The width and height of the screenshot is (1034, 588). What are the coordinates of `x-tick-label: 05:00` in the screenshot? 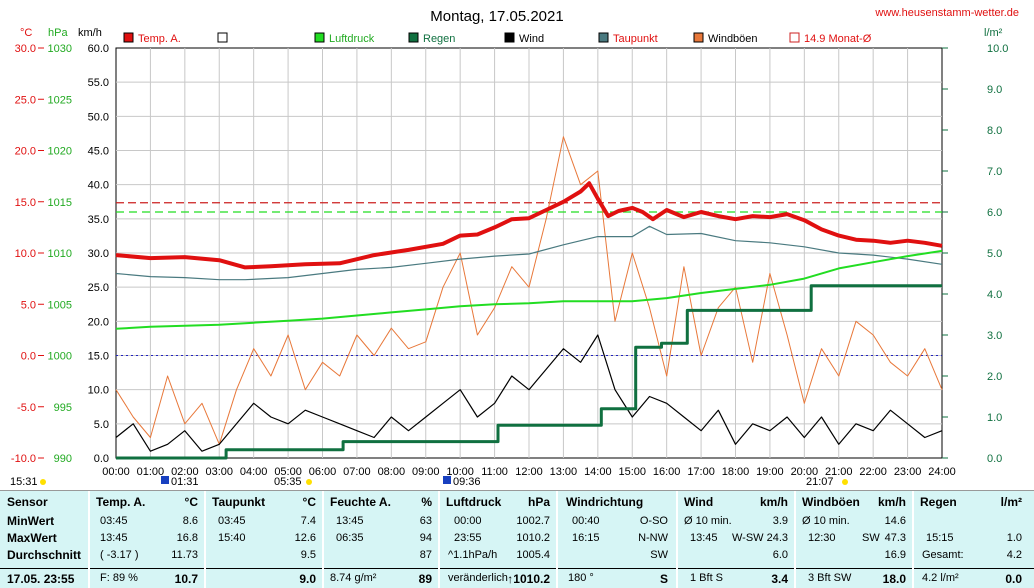 It's located at (288, 472).